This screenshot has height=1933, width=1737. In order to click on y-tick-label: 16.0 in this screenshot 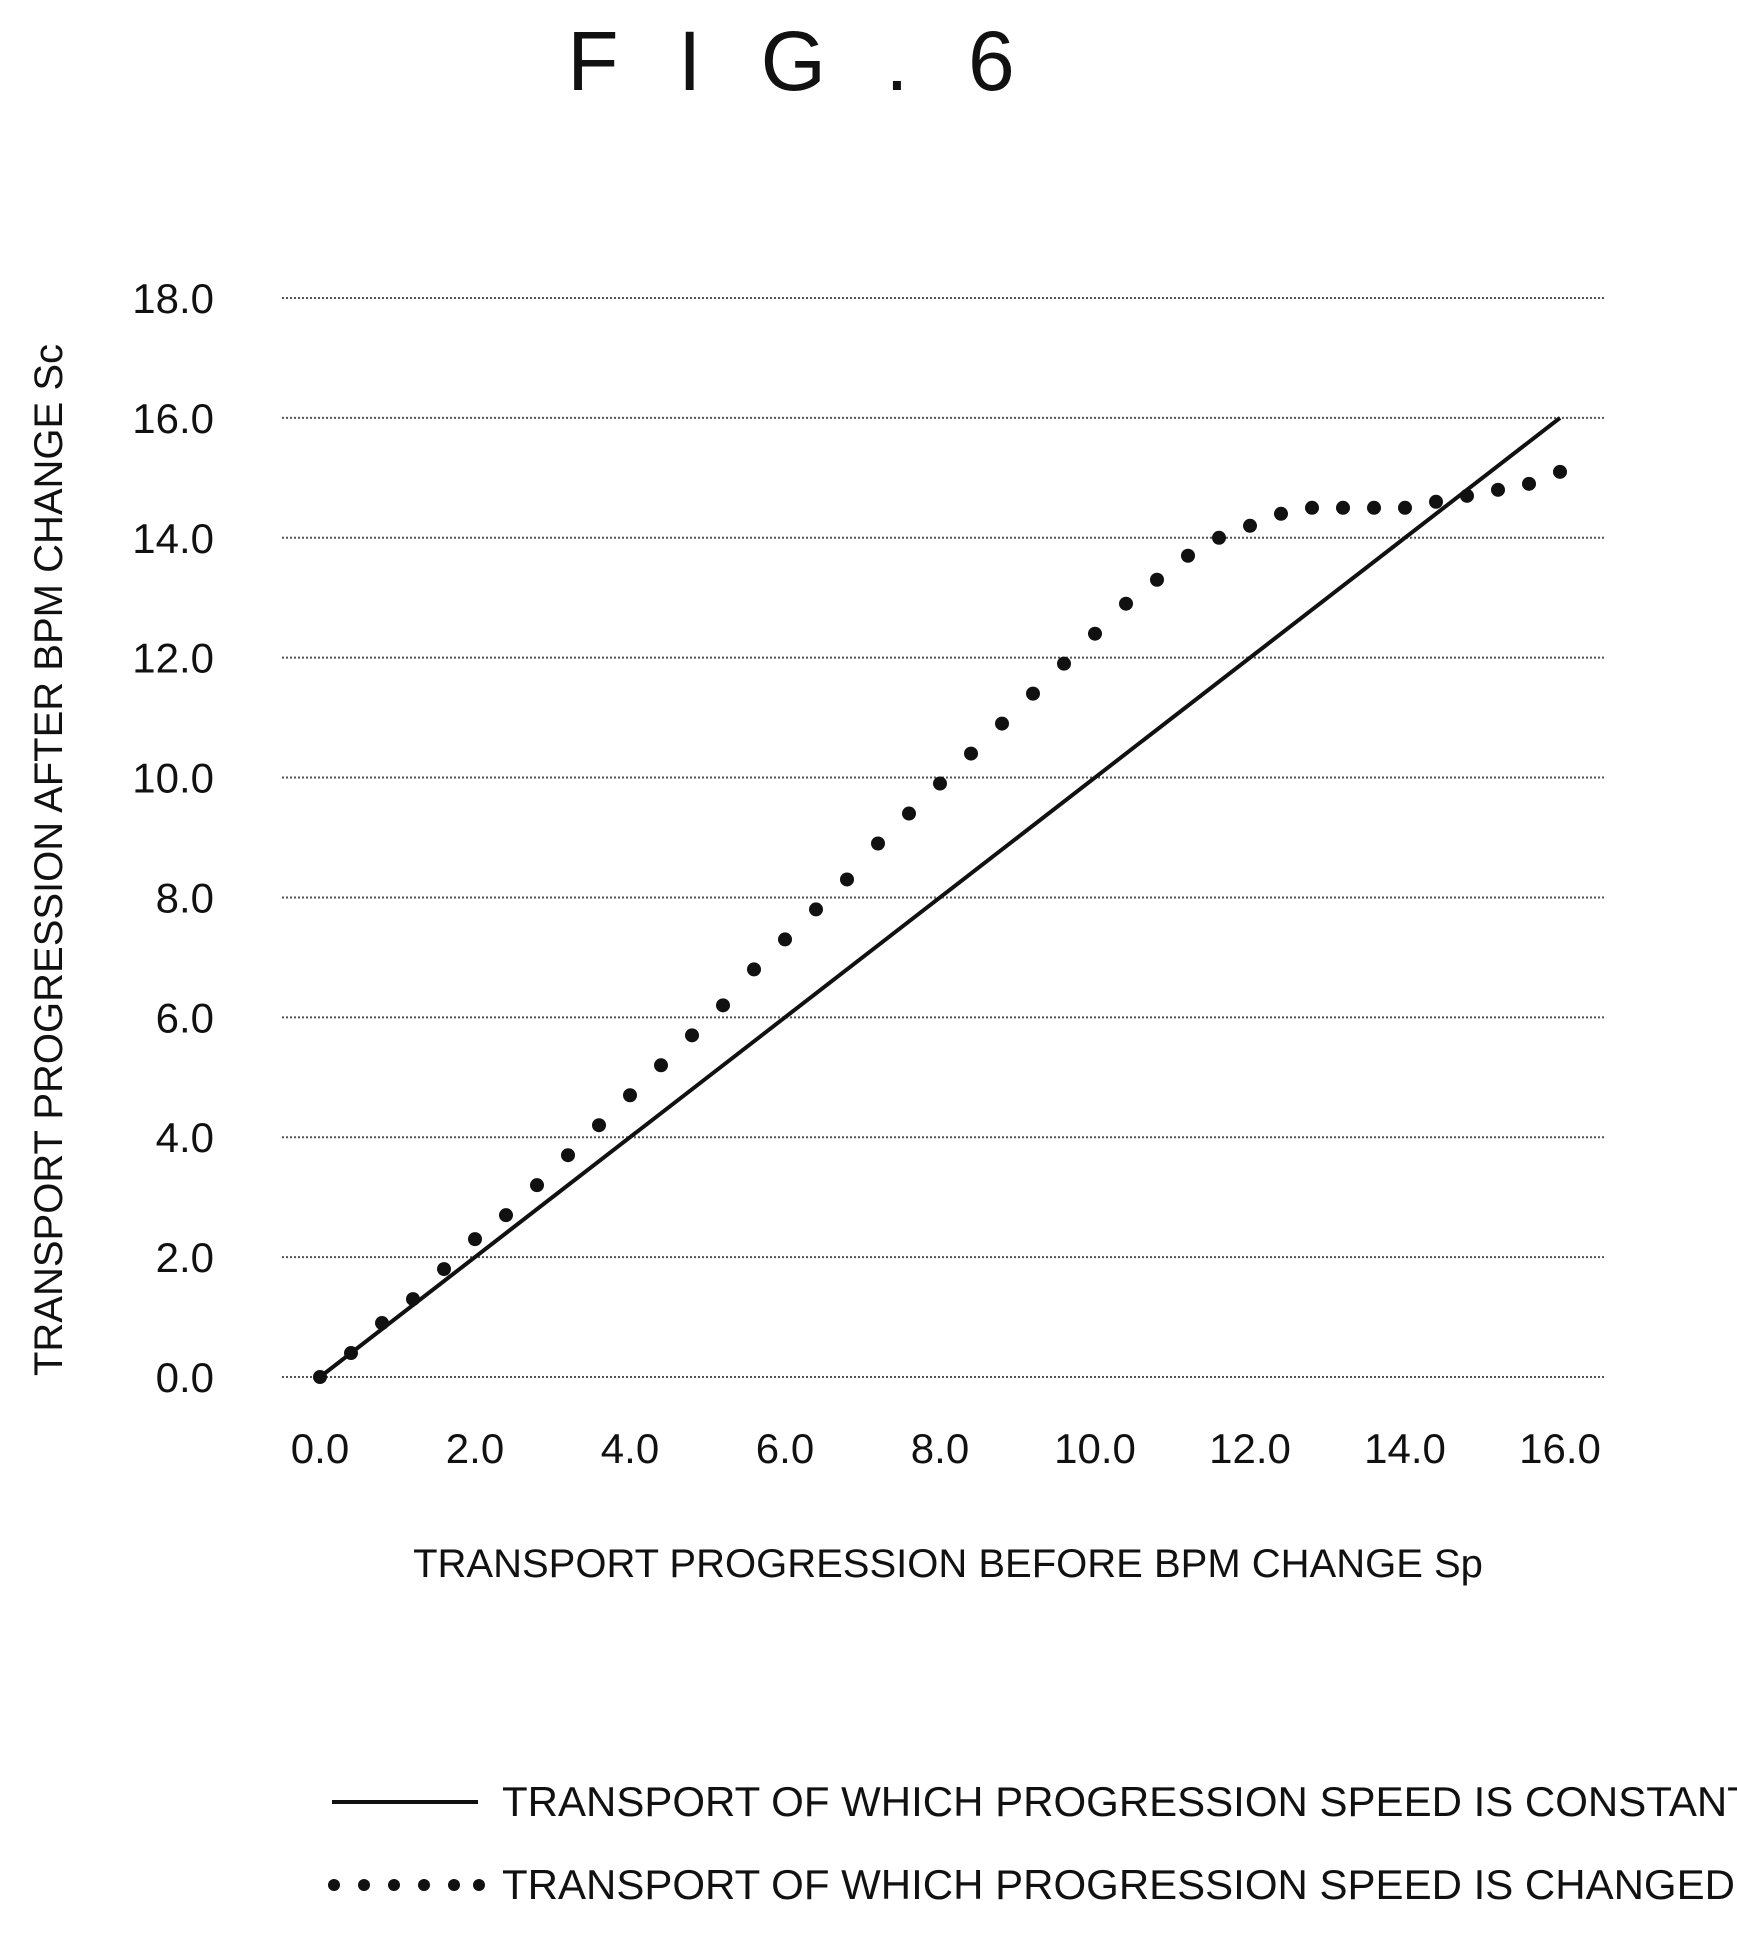, I will do `click(173, 418)`.